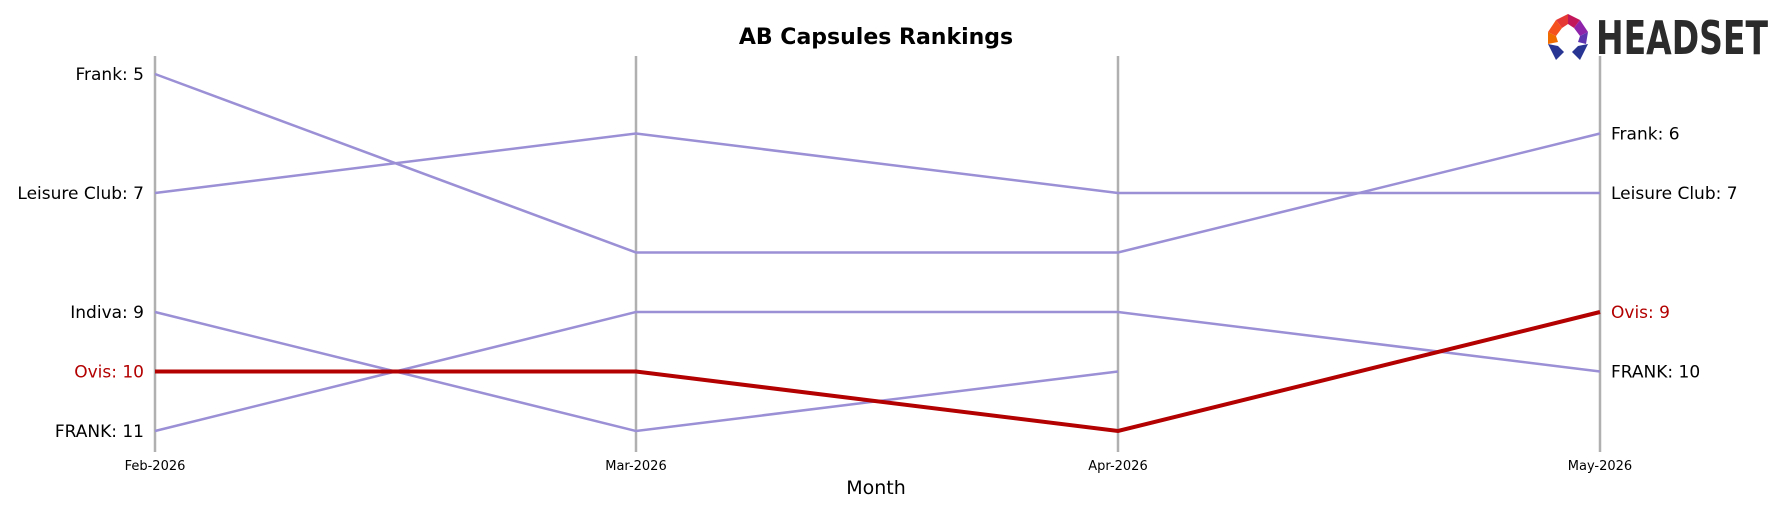 The width and height of the screenshot is (1783, 507). What do you see at coordinates (1645, 135) in the screenshot?
I see `right-label: Frank: 6` at bounding box center [1645, 135].